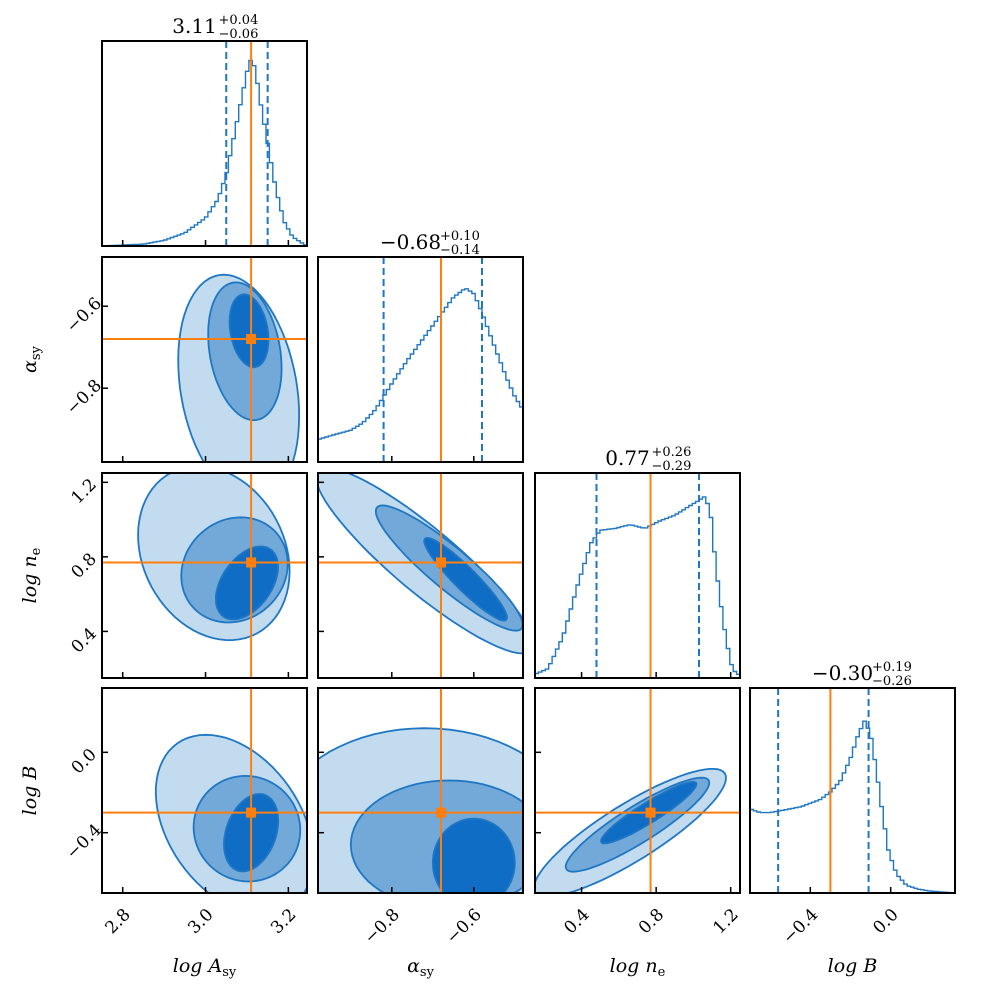 The image size is (997, 1001). What do you see at coordinates (892, 681) in the screenshot?
I see `title-minus-error: −0.26` at bounding box center [892, 681].